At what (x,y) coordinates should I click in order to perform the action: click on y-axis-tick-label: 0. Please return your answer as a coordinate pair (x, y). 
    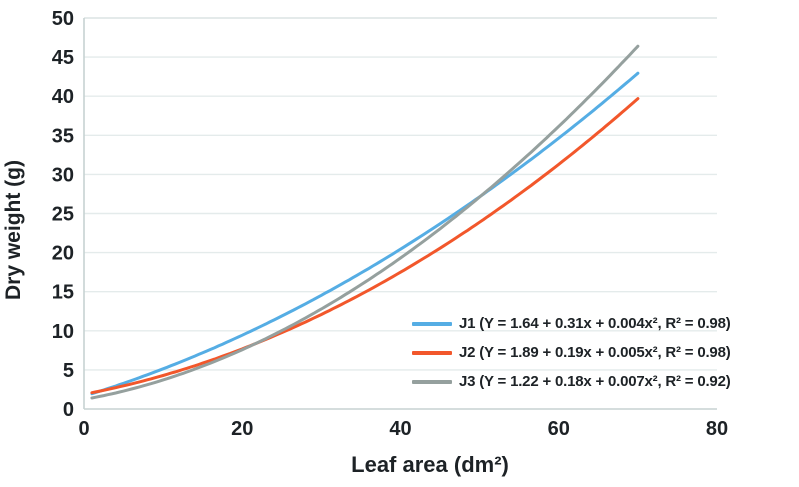
    Looking at the image, I should click on (68, 410).